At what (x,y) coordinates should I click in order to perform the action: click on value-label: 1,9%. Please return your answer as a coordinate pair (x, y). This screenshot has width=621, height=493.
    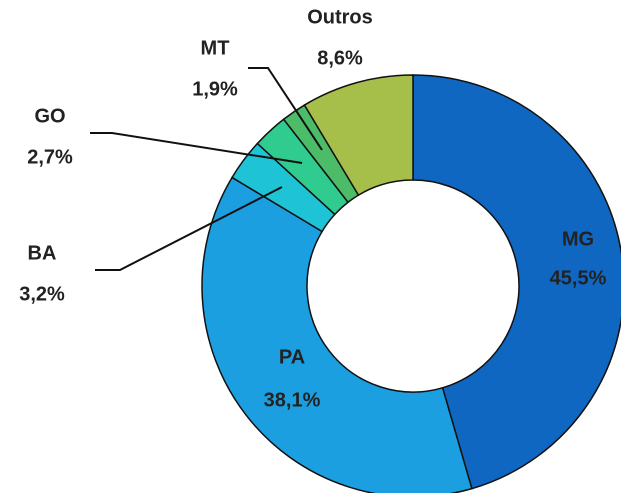
    Looking at the image, I should click on (215, 89).